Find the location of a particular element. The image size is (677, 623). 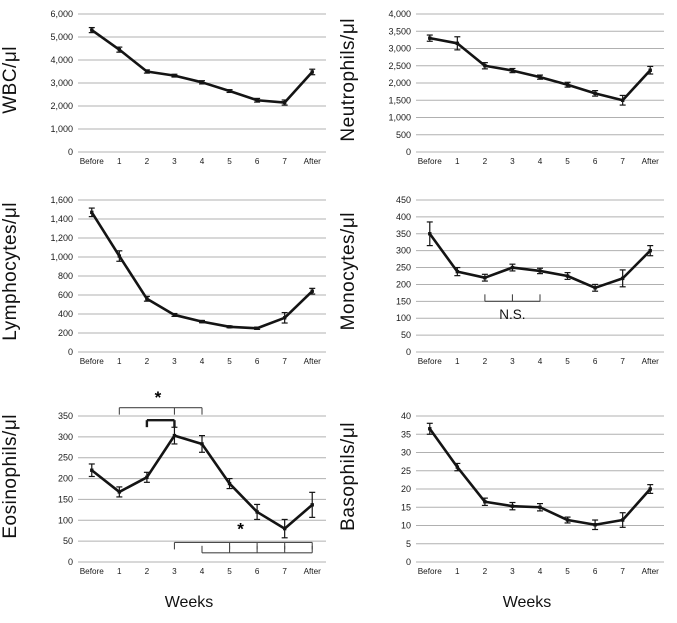

monocytes-y-axis-title: Monocytes/μl is located at coordinates (348, 271).